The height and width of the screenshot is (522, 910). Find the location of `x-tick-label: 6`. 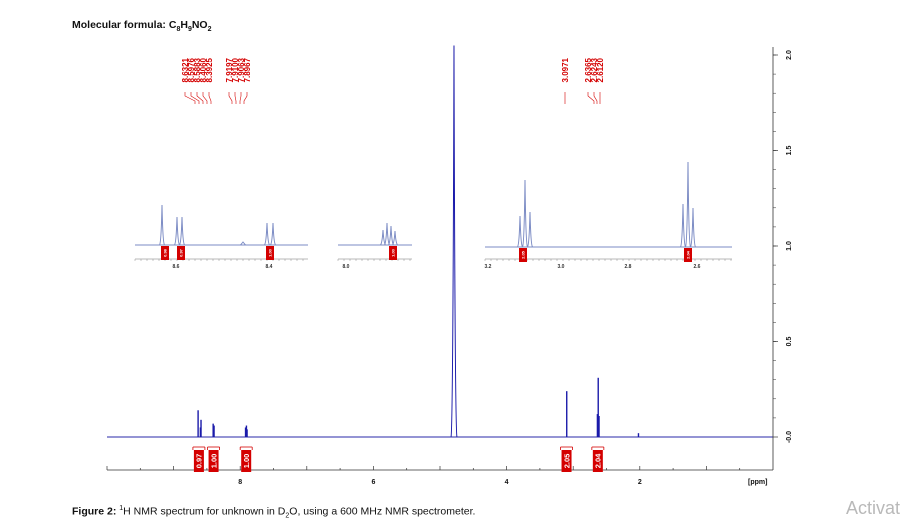

x-tick-label: 6 is located at coordinates (373, 482).